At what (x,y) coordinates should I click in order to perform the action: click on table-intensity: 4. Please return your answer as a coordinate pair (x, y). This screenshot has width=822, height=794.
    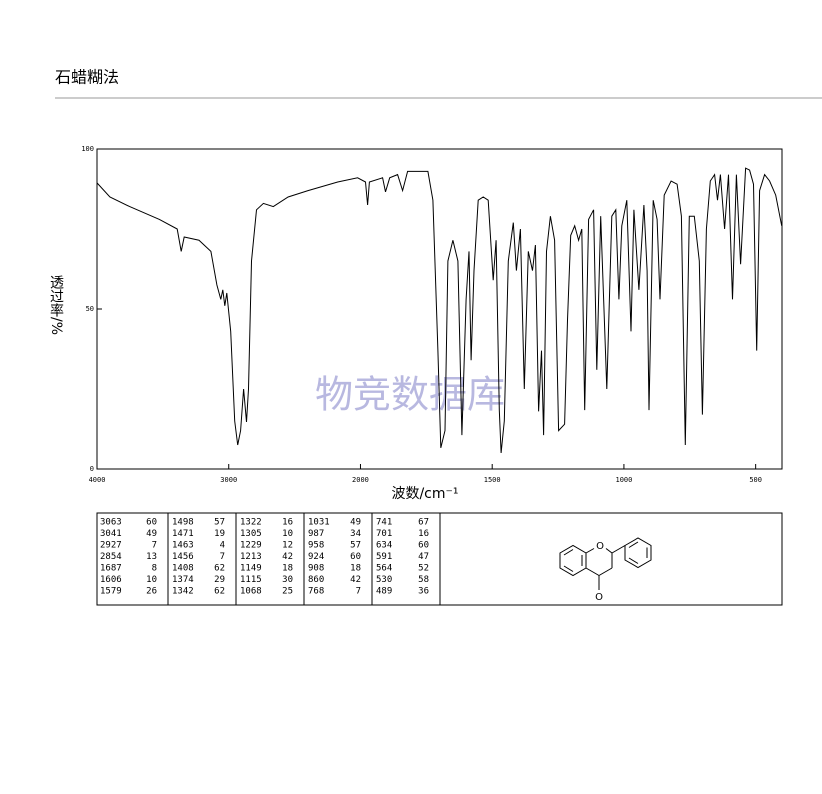
    Looking at the image, I should click on (222, 546).